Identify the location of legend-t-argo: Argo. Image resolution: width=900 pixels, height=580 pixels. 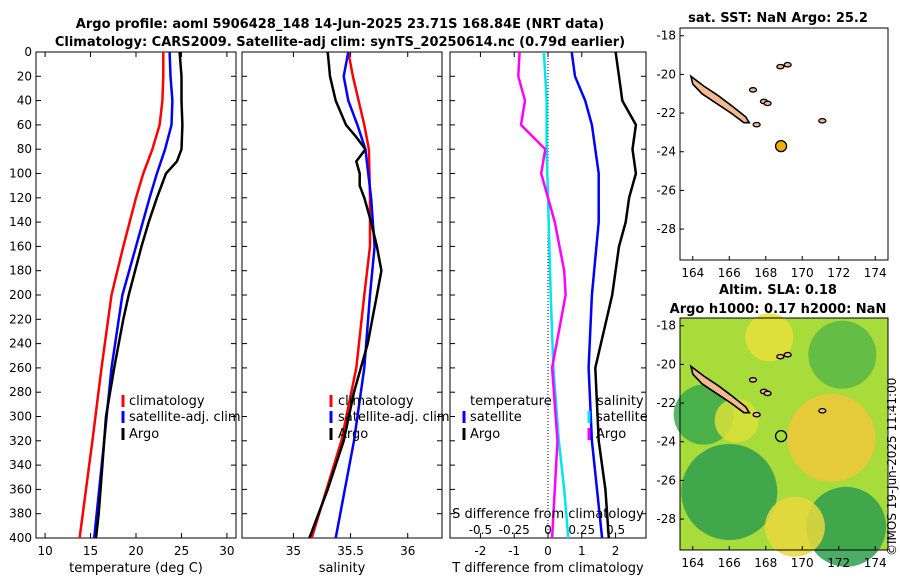
(485, 434).